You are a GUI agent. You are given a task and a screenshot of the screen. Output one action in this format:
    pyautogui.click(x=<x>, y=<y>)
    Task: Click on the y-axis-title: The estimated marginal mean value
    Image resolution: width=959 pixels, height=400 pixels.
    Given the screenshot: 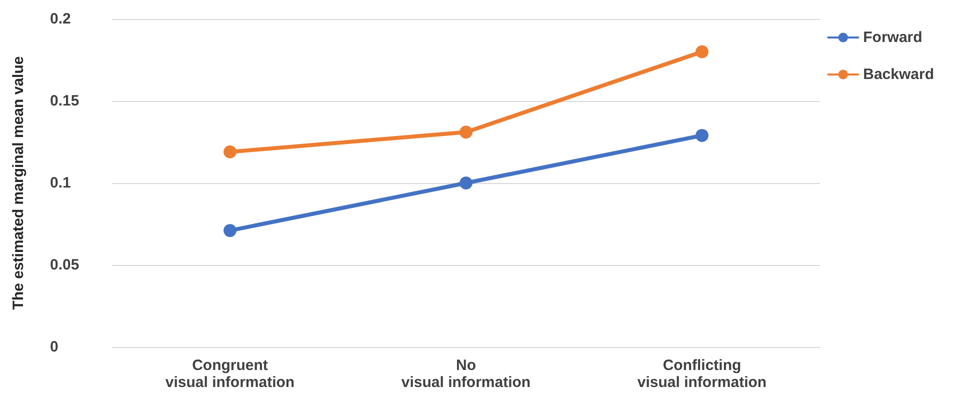 What is the action you would take?
    pyautogui.click(x=18, y=183)
    